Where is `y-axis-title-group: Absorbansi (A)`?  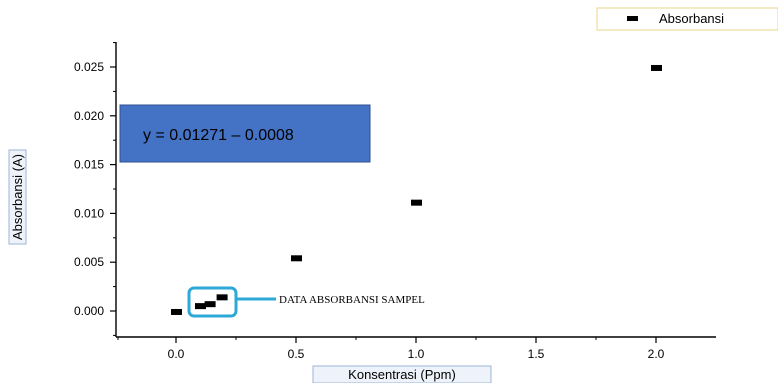
y-axis-title-group: Absorbansi (A) is located at coordinates (17, 197).